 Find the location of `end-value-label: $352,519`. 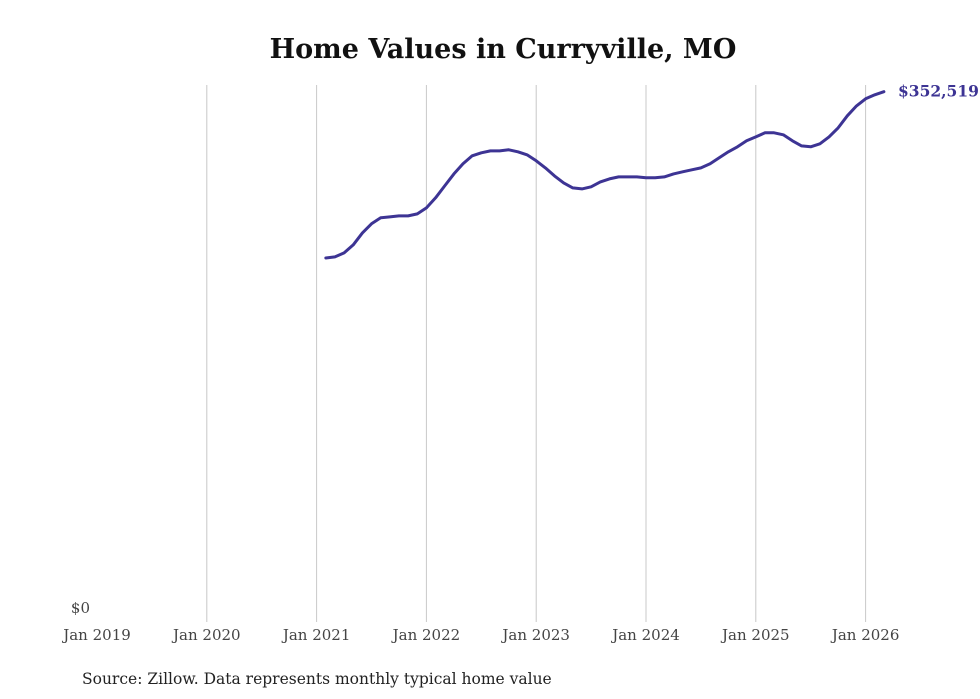

end-value-label: $352,519 is located at coordinates (938, 91).